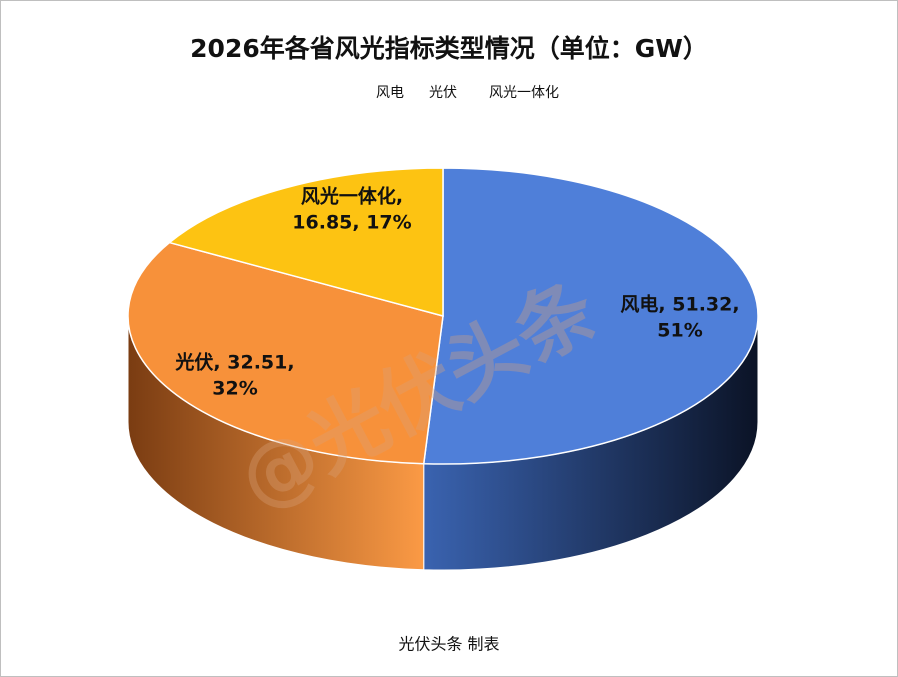 Image resolution: width=898 pixels, height=677 pixels. I want to click on data-label: 51%, so click(679, 331).